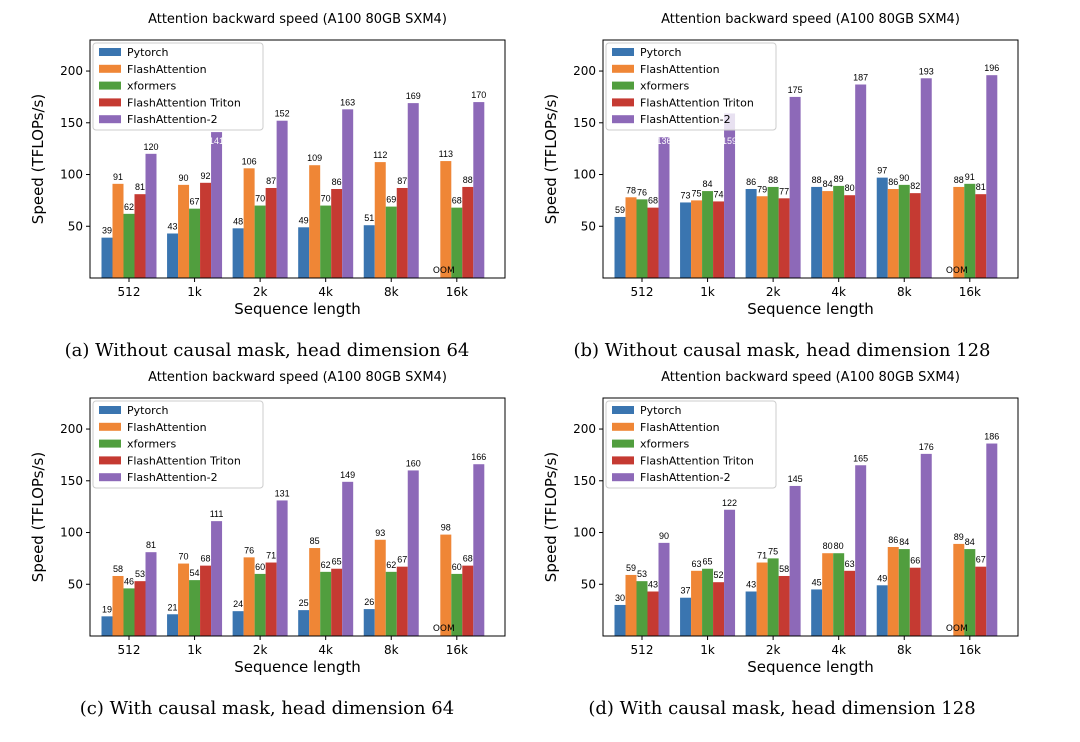  I want to click on x-tick-label: 512, so click(129, 292).